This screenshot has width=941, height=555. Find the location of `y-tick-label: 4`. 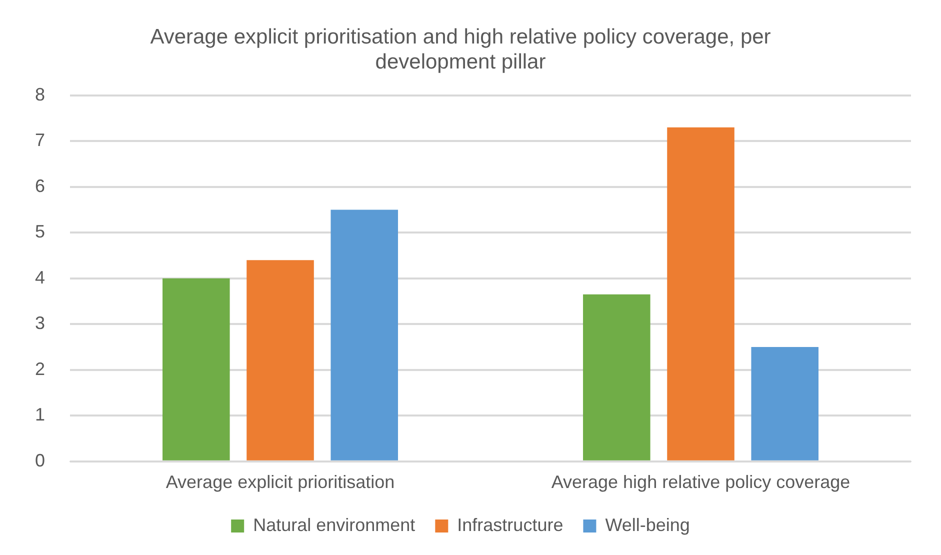

y-tick-label: 4 is located at coordinates (40, 277).